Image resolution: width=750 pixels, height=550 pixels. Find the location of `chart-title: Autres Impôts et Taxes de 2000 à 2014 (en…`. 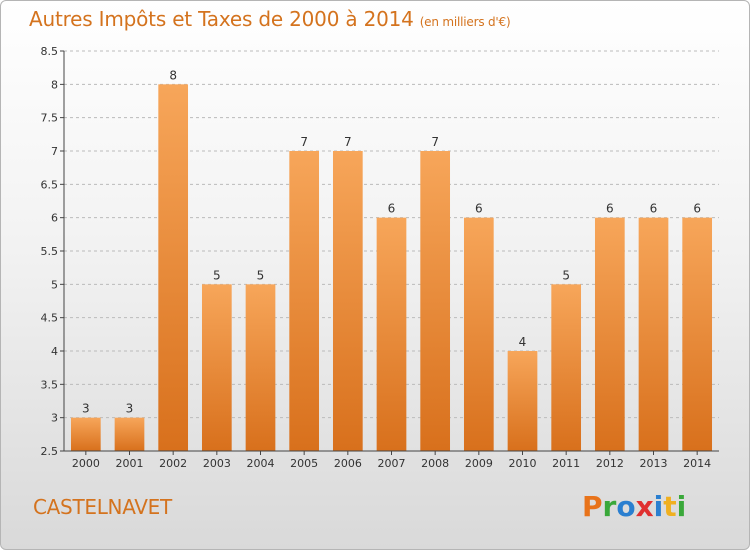

chart-title: Autres Impôts et Taxes de 2000 à 2014 (en… is located at coordinates (270, 19).